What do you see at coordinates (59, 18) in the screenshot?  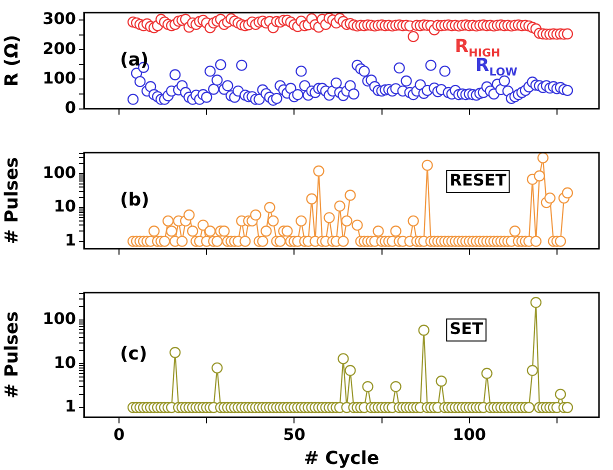 I see `y-tick-label: 300` at bounding box center [59, 18].